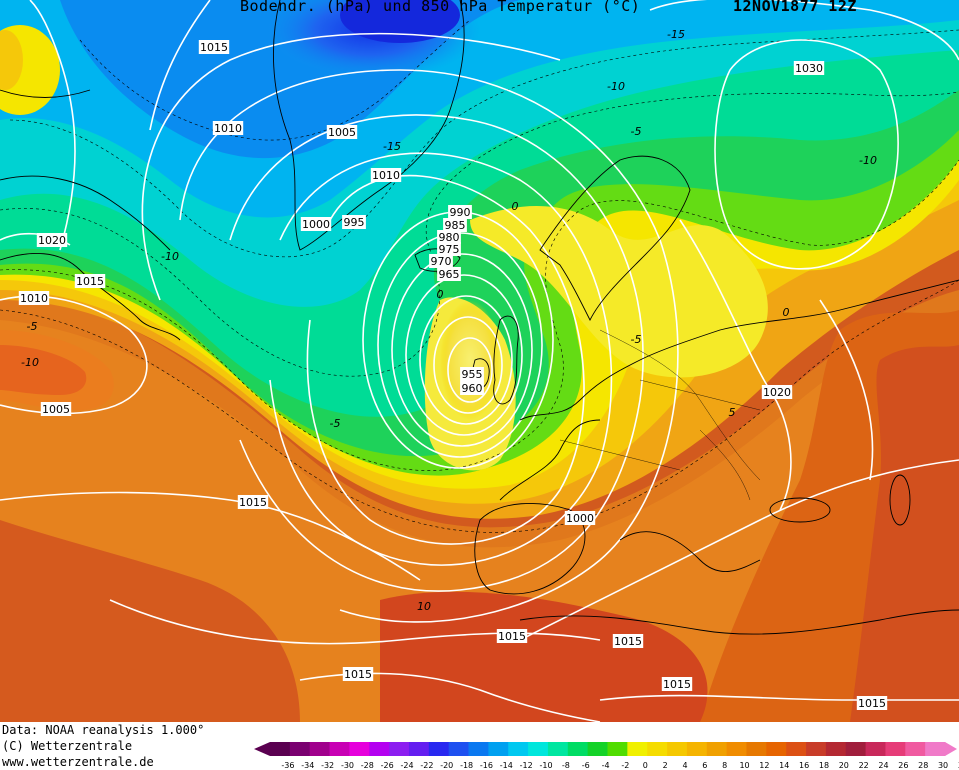  I want to click on colorbar-tick-label: -8, so click(566, 765).